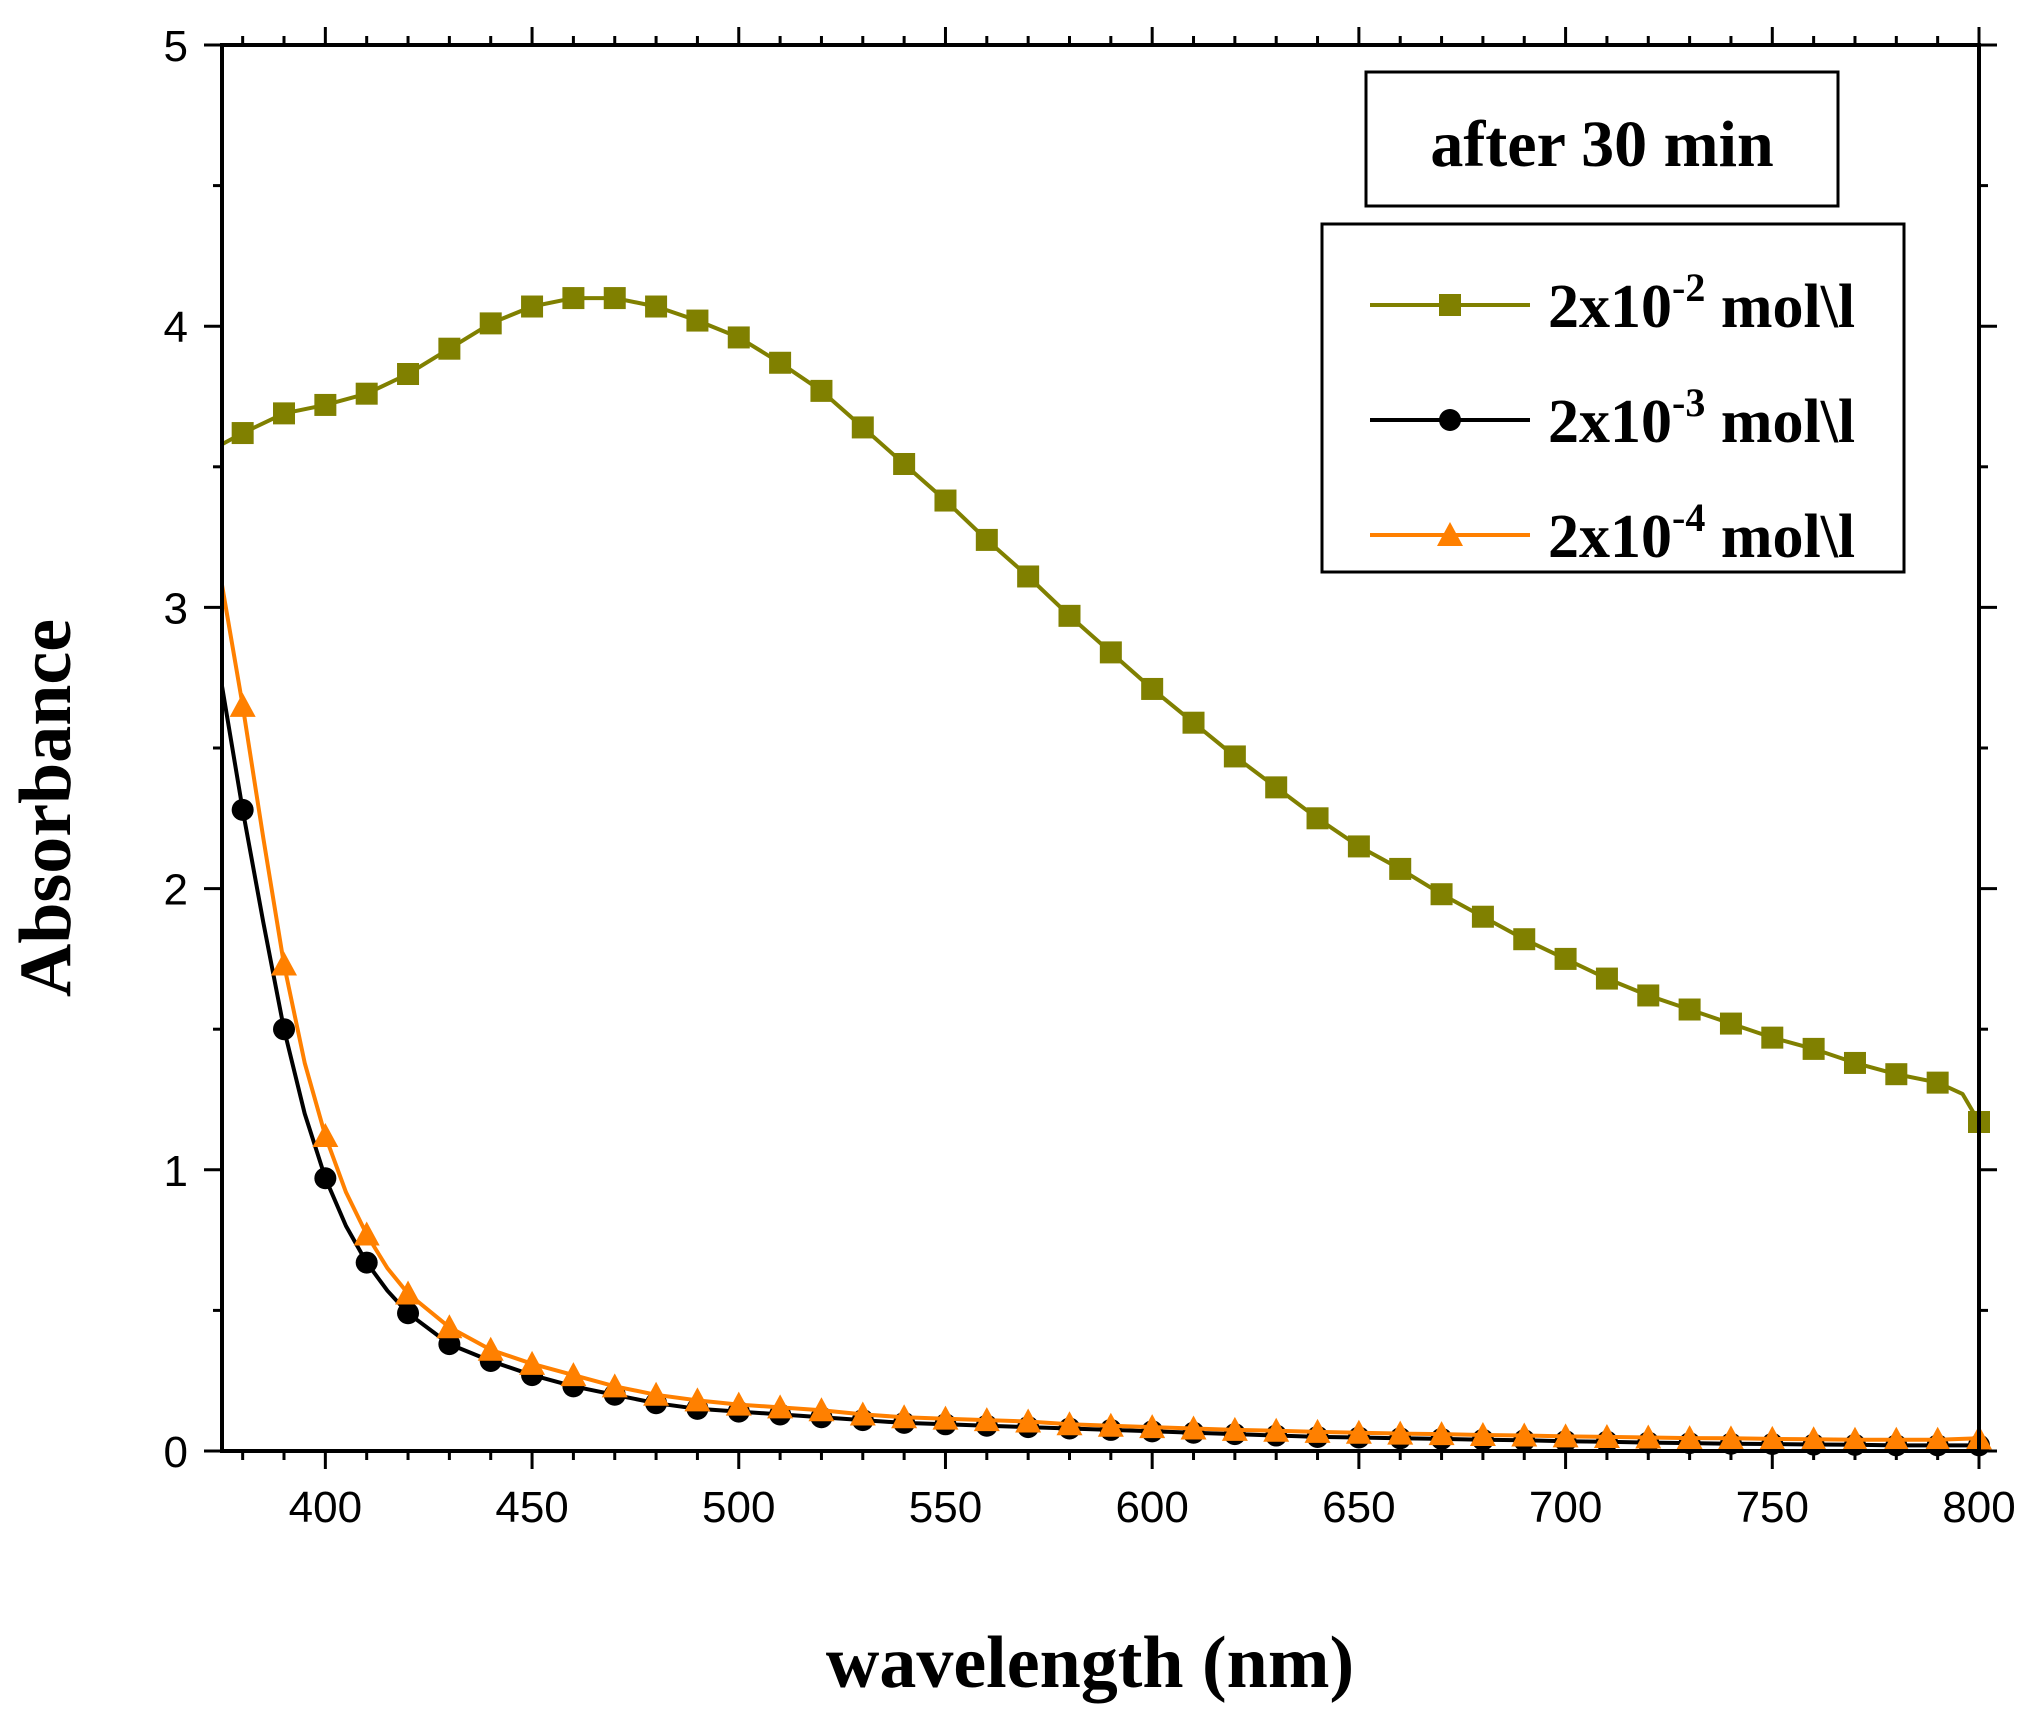  I want to click on x-axis-title: wavelength (nm), so click(1090, 1663).